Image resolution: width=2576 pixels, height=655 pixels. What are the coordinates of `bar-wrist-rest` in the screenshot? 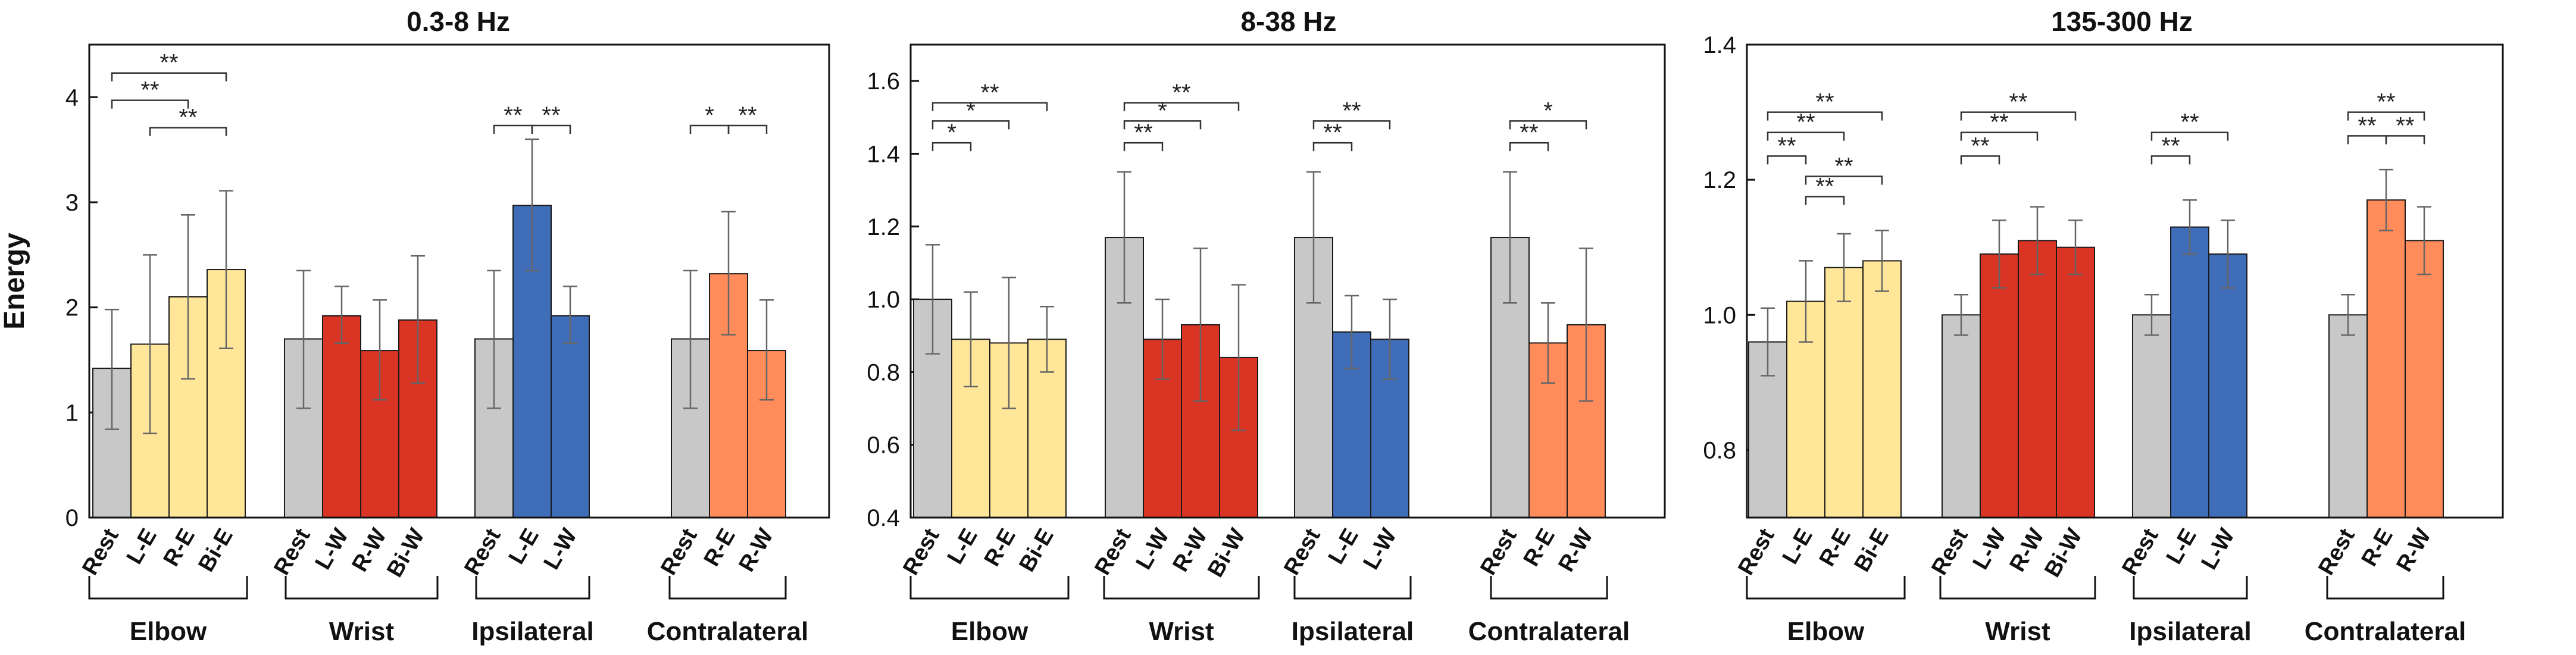 It's located at (1961, 416).